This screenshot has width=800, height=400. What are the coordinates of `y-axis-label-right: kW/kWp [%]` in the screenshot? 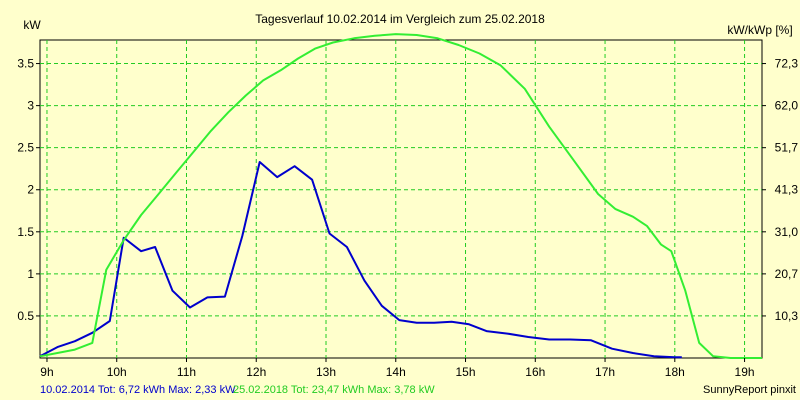 It's located at (759, 30).